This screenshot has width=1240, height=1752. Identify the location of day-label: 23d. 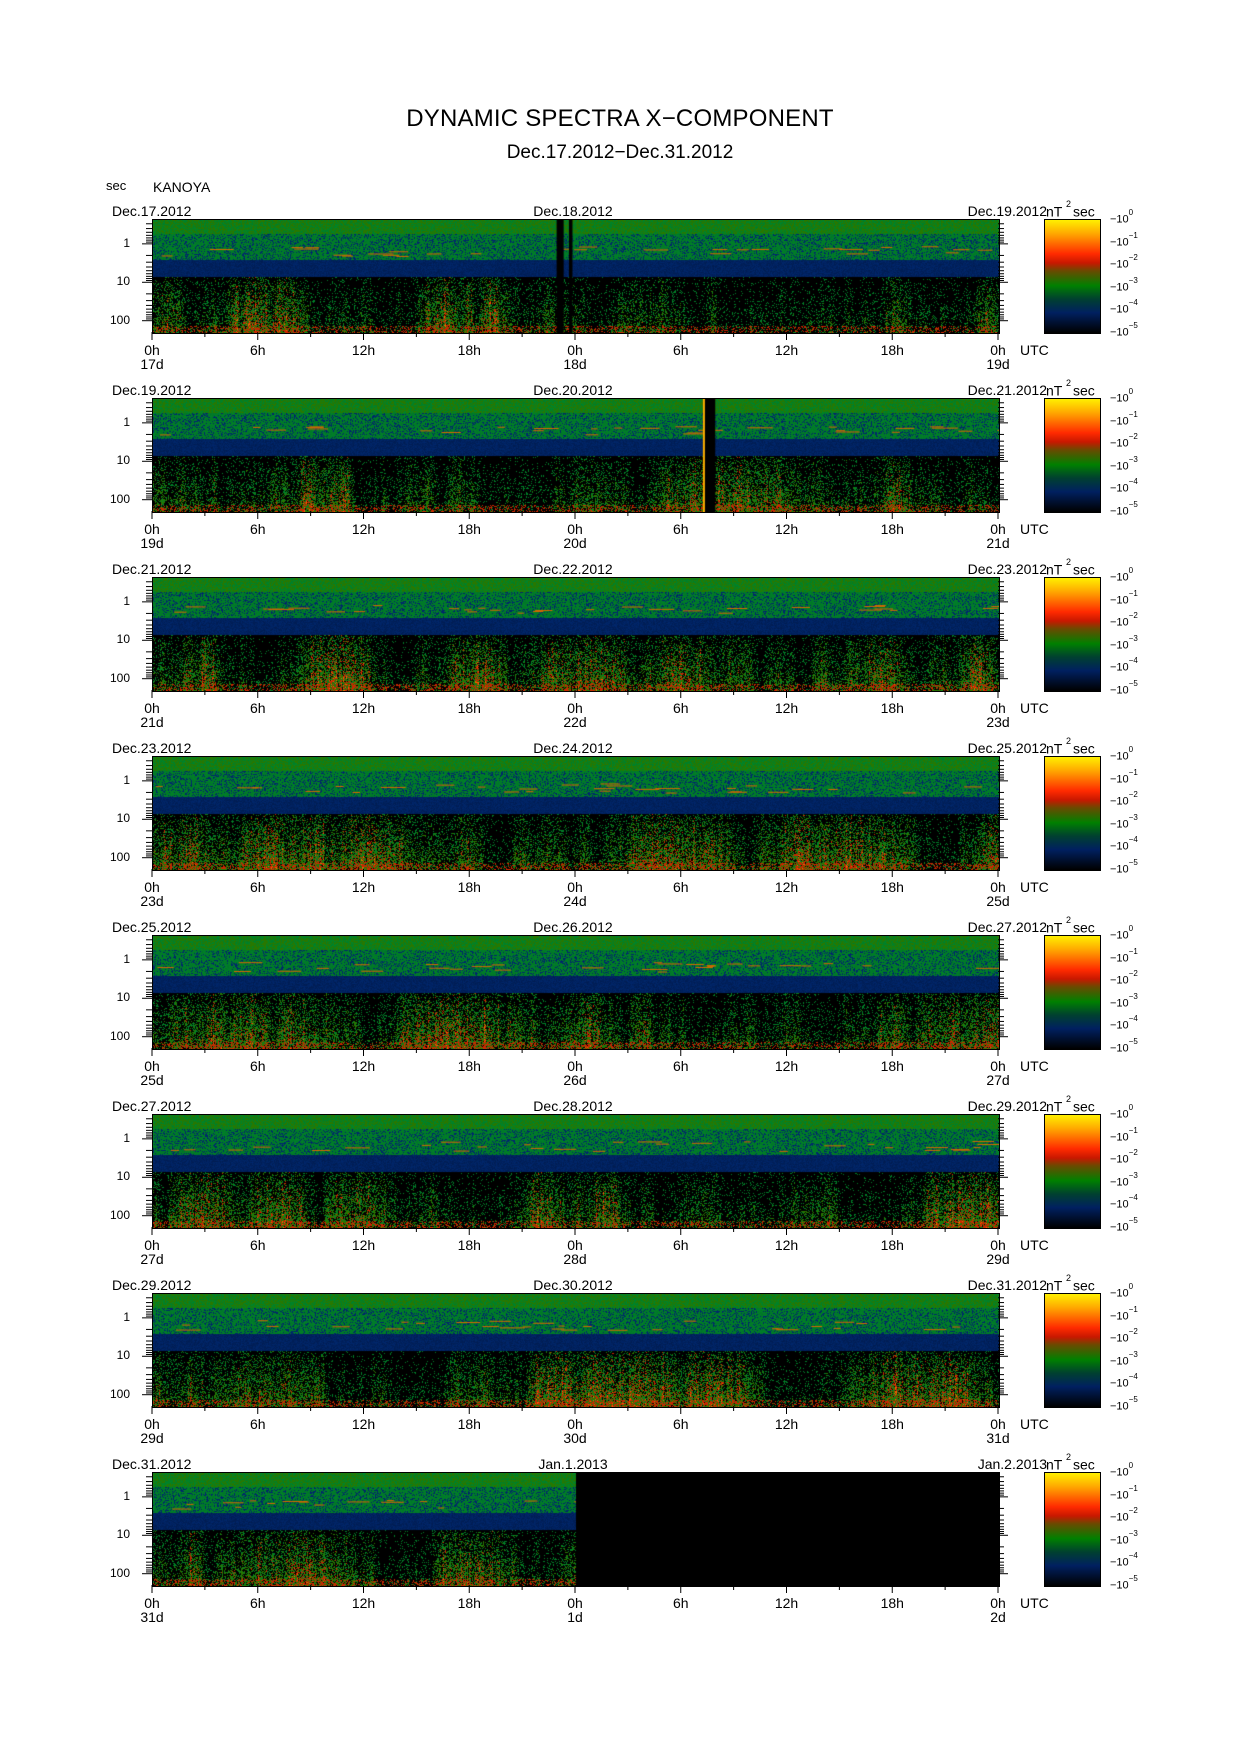
(152, 901).